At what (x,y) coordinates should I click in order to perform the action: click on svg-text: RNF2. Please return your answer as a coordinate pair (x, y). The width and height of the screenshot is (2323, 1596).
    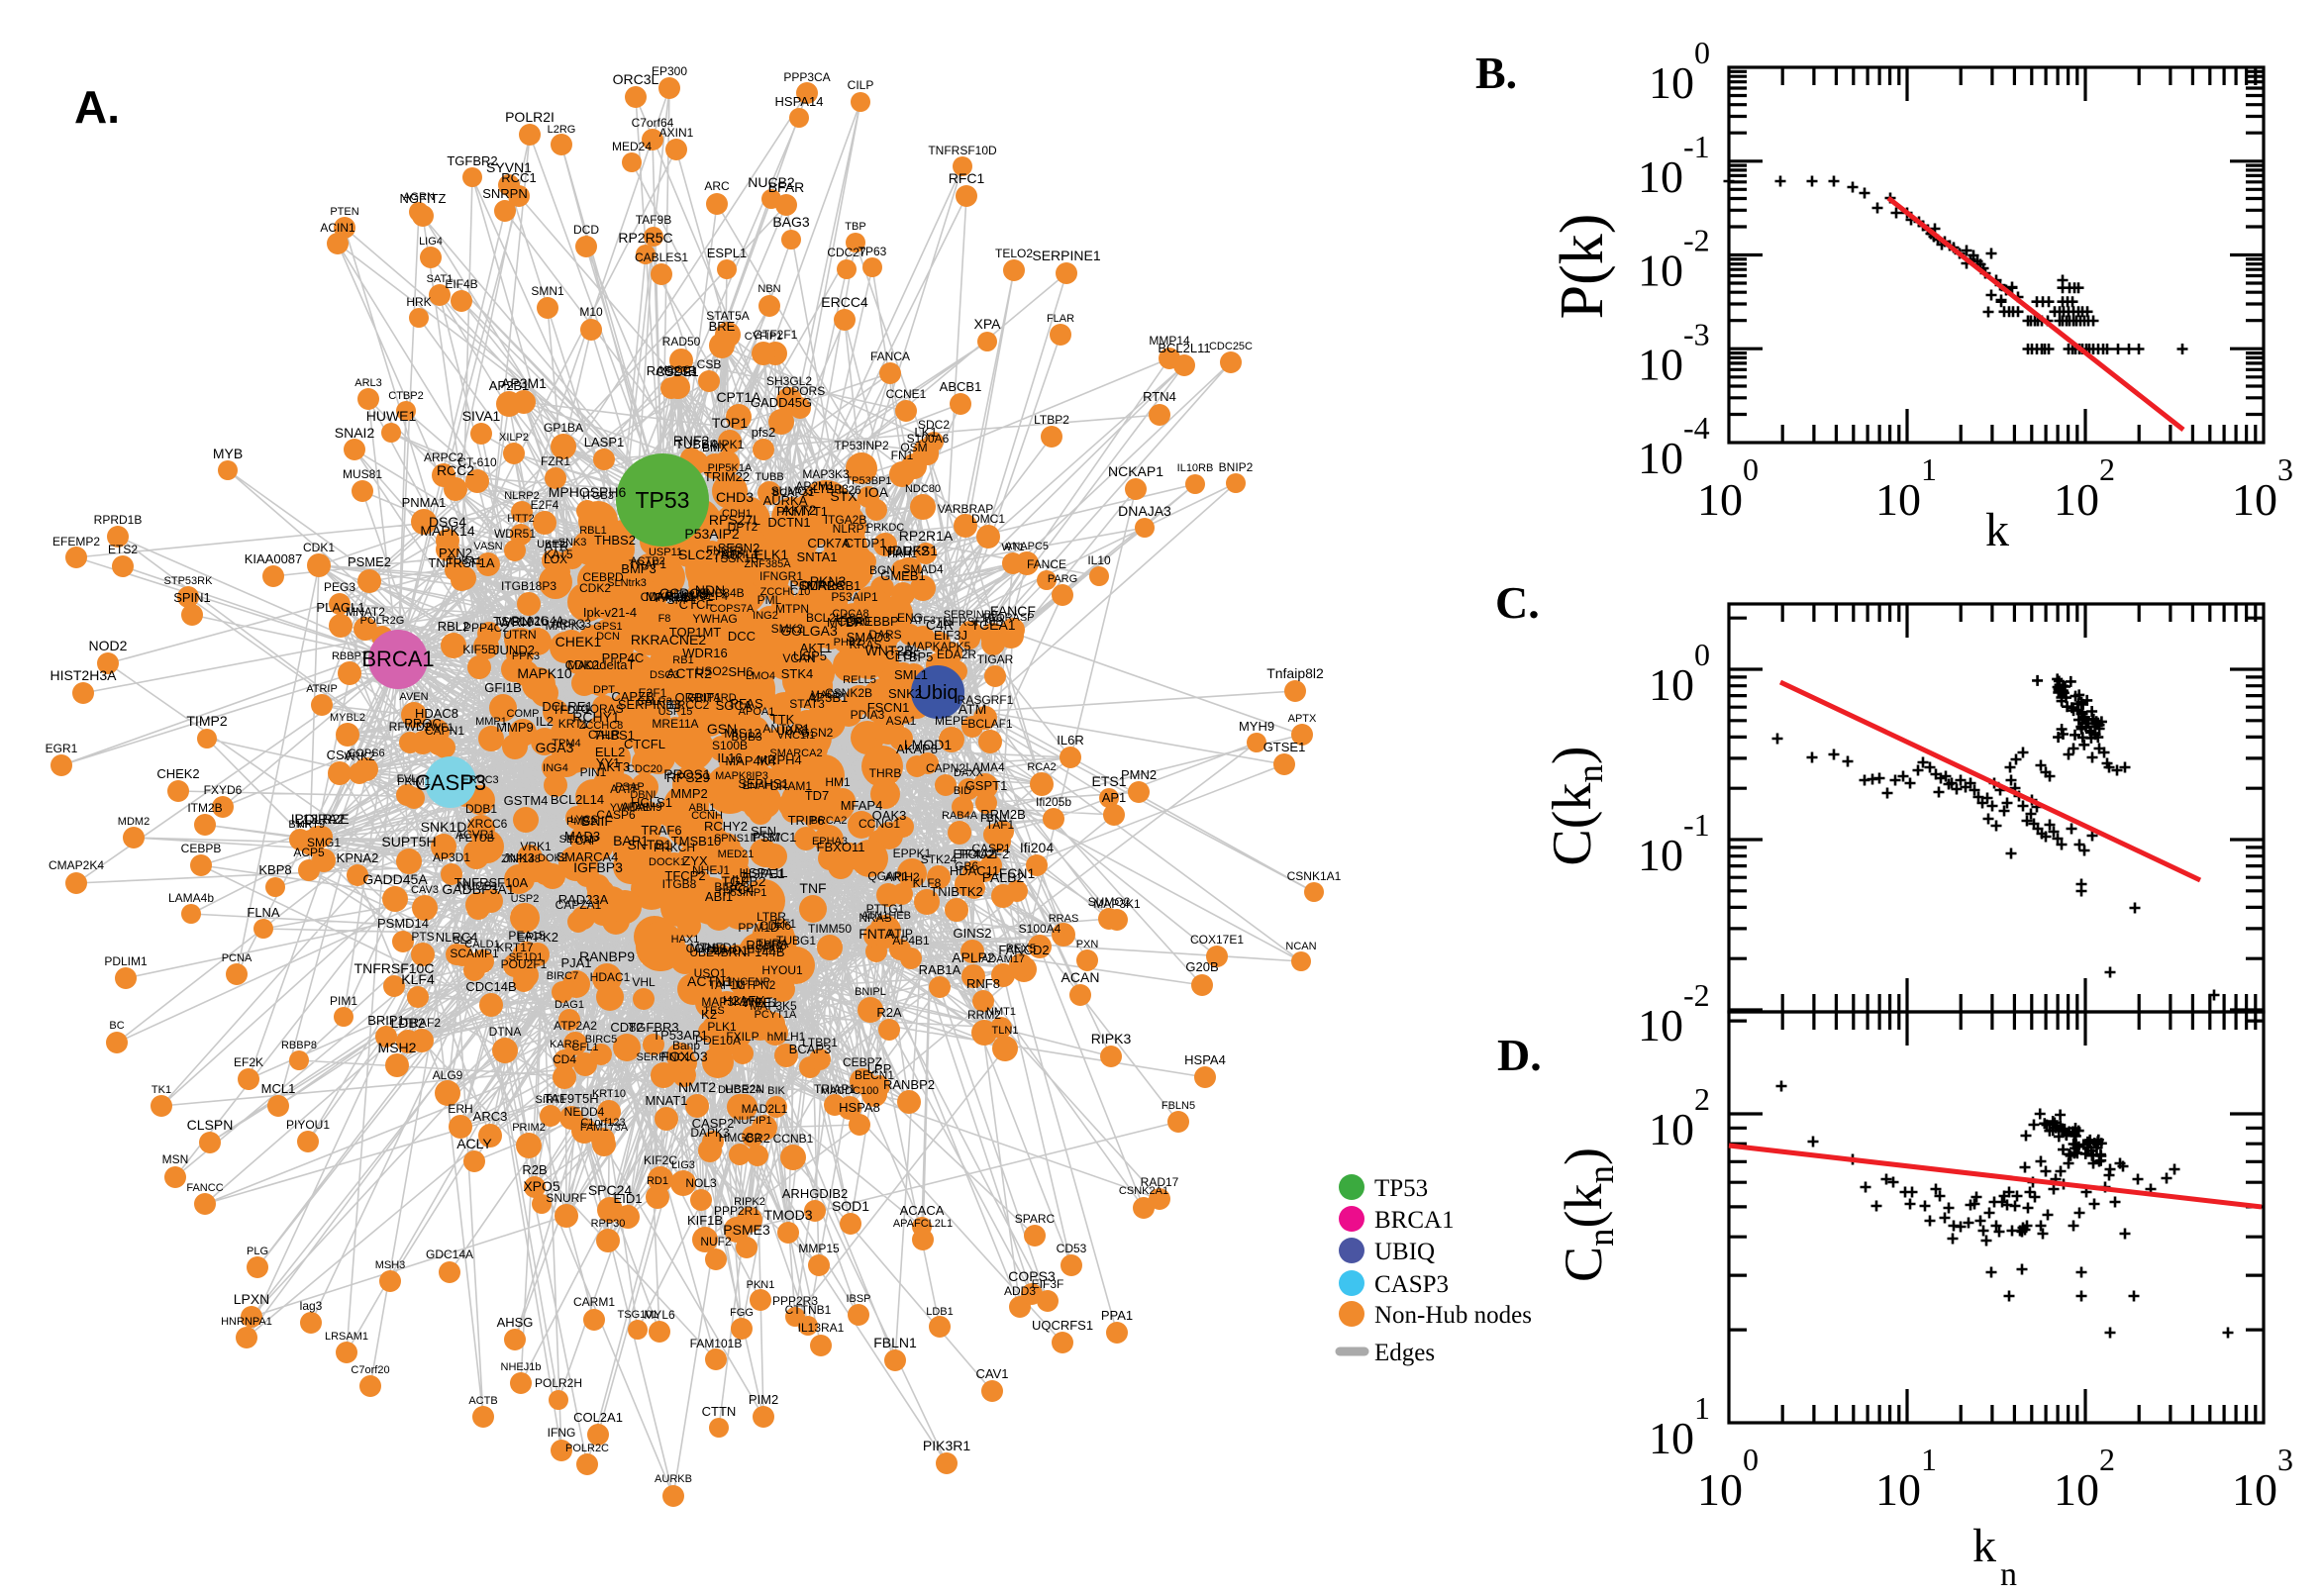
    Looking at the image, I should click on (691, 441).